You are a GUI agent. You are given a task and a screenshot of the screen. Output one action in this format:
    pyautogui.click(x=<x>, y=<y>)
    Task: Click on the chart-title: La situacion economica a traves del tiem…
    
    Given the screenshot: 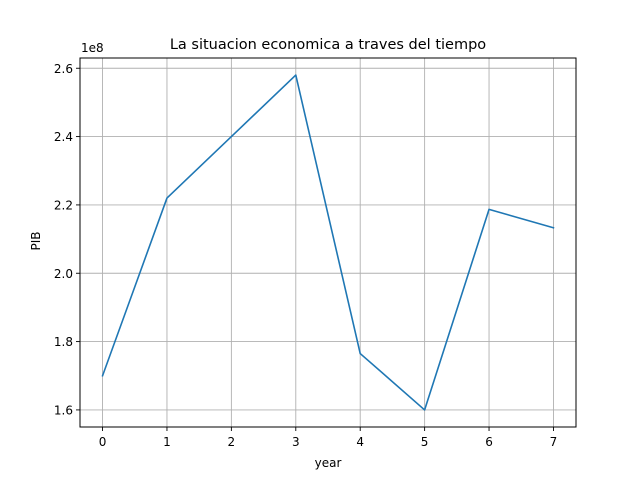 What is the action you would take?
    pyautogui.click(x=328, y=45)
    